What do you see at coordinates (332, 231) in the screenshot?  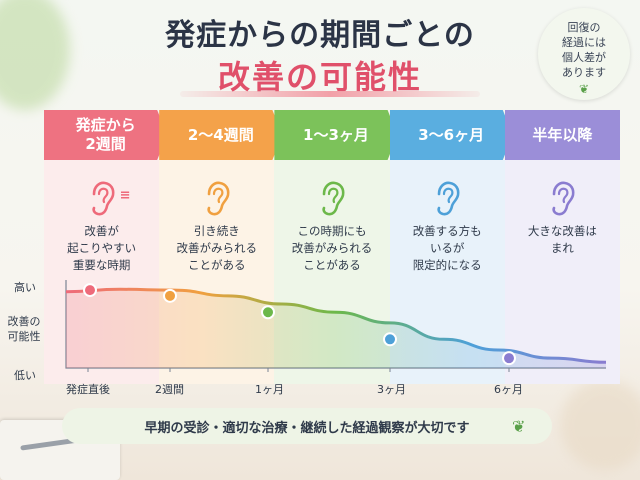 I see `description-line: この時期にも` at bounding box center [332, 231].